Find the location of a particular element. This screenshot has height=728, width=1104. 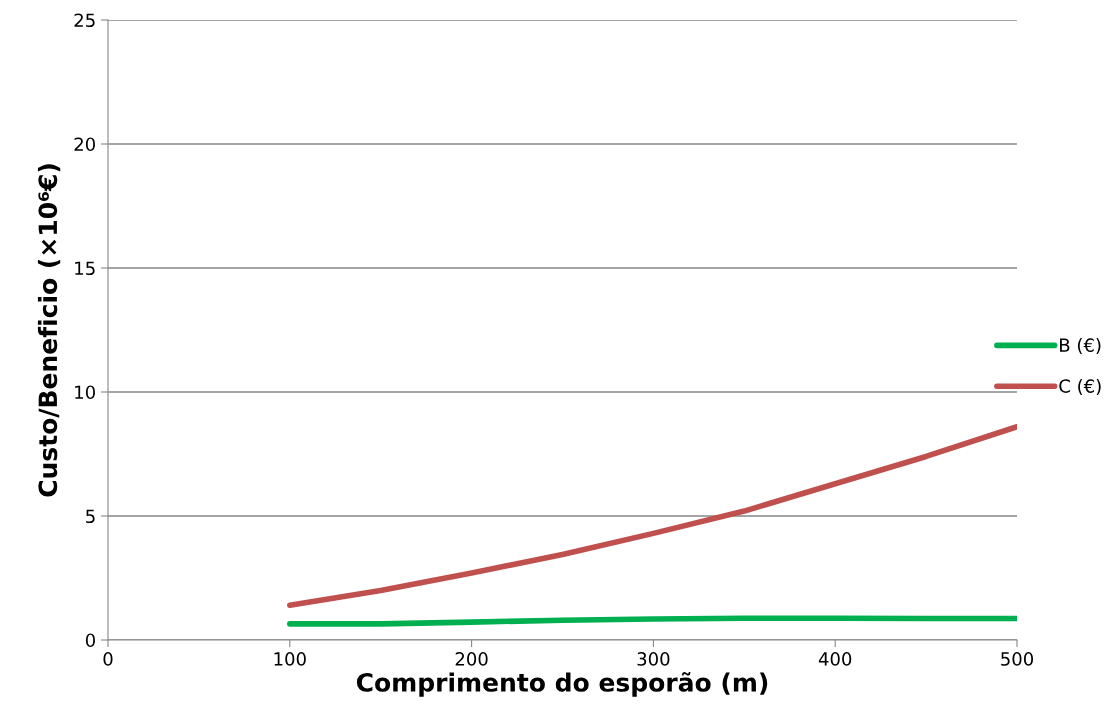

x-tick-label: 200 is located at coordinates (471, 659).